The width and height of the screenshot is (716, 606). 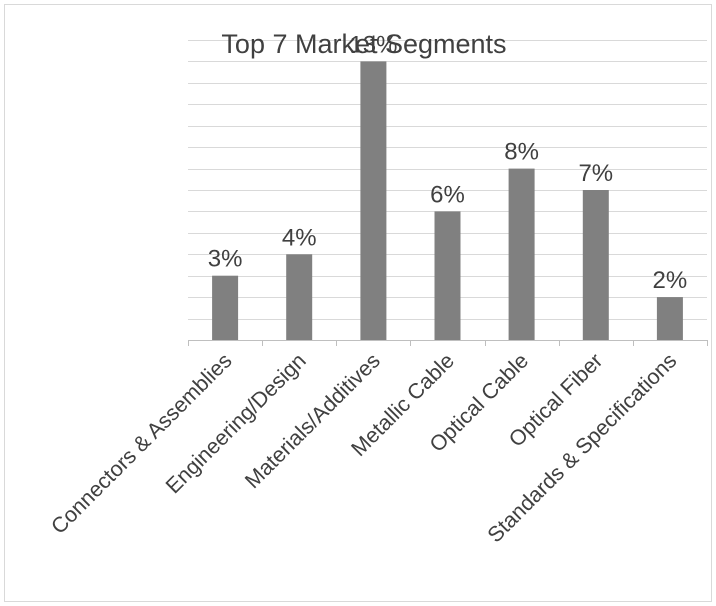 I want to click on x-tick-label: Engineering/Design, so click(x=236, y=424).